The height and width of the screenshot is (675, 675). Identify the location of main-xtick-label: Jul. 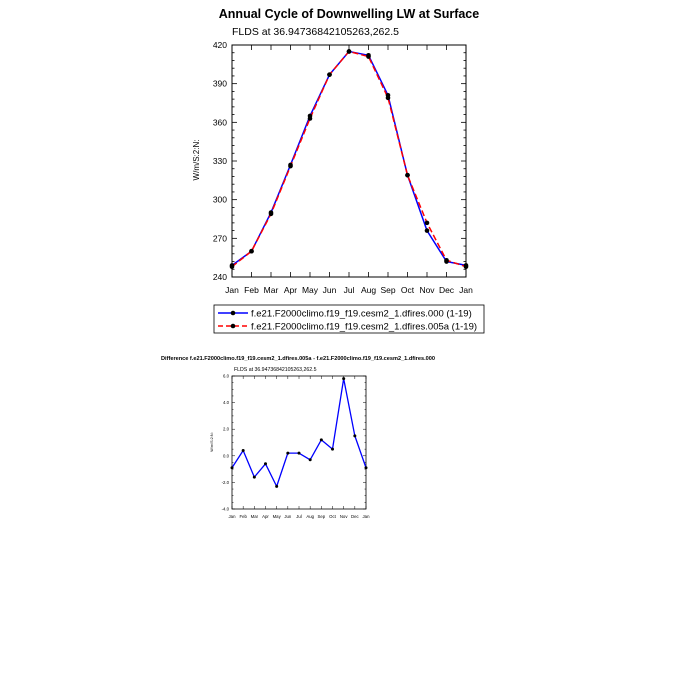
(349, 290).